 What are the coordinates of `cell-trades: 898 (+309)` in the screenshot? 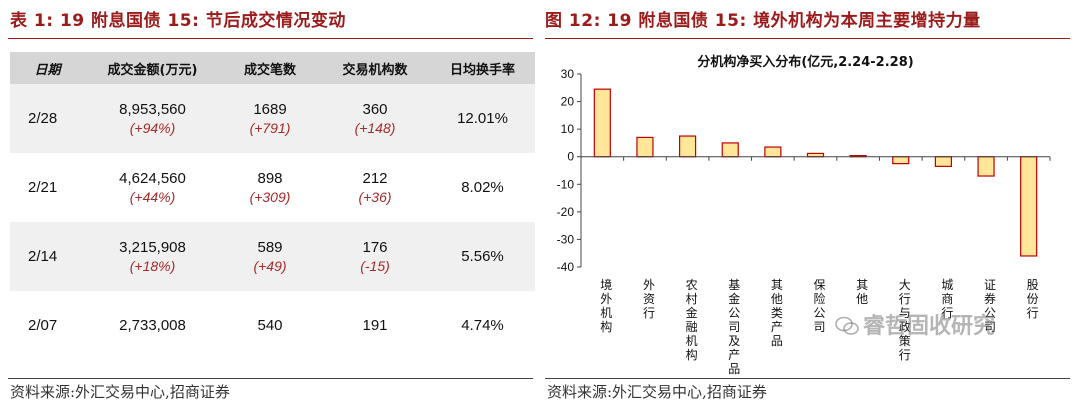 It's located at (270, 187).